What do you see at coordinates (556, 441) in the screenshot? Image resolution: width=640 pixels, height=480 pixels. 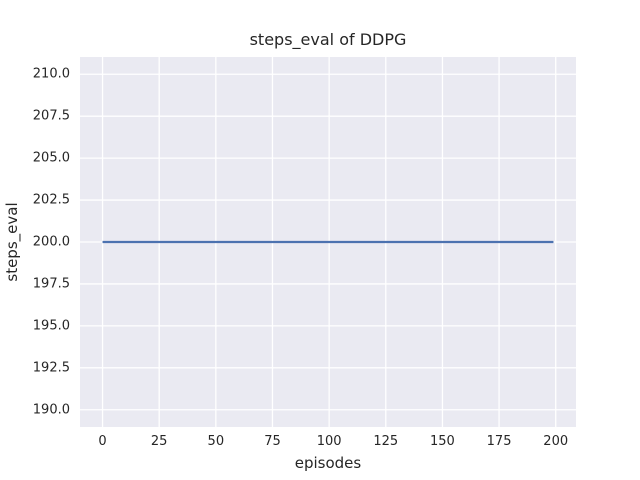 I see `x-tick-label: 200` at bounding box center [556, 441].